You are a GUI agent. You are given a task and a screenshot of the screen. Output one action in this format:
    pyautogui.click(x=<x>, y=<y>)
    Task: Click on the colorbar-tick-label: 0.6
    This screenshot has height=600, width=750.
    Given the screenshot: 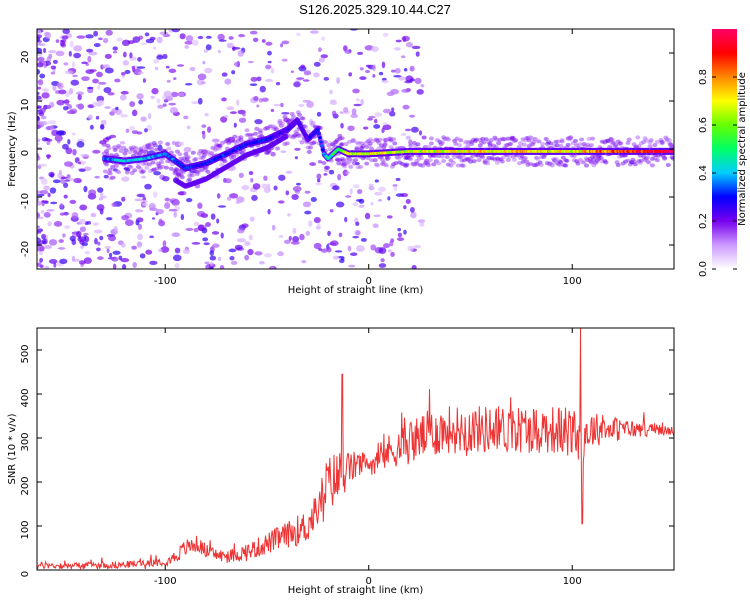 What is the action you would take?
    pyautogui.click(x=703, y=125)
    